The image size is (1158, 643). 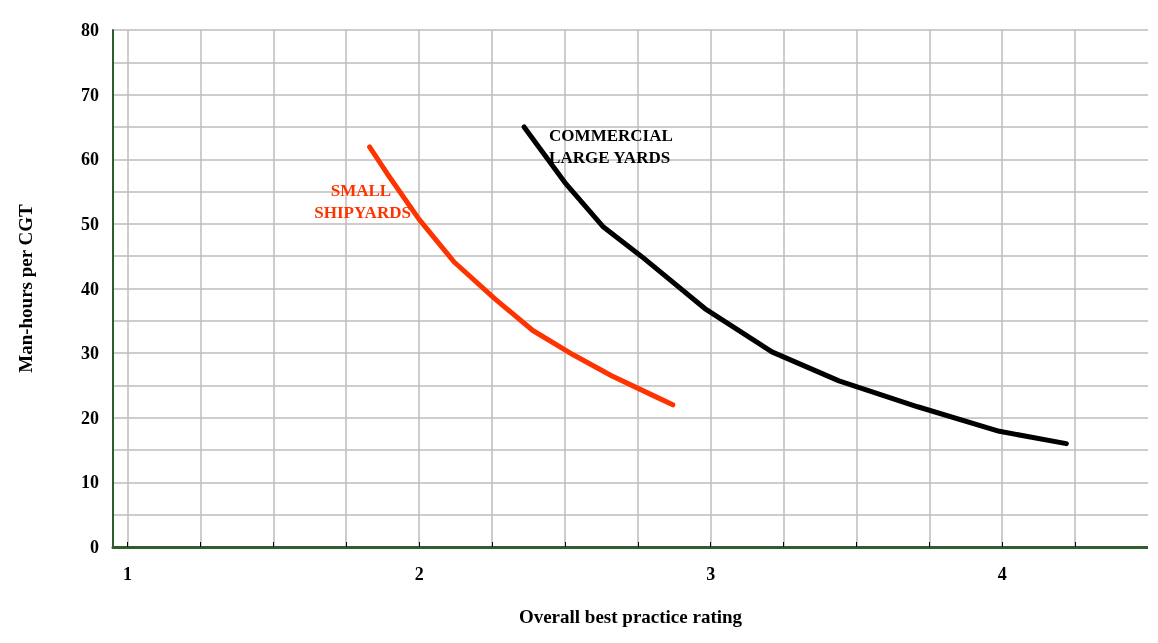 What do you see at coordinates (90, 223) in the screenshot?
I see `y-tick-label: 50` at bounding box center [90, 223].